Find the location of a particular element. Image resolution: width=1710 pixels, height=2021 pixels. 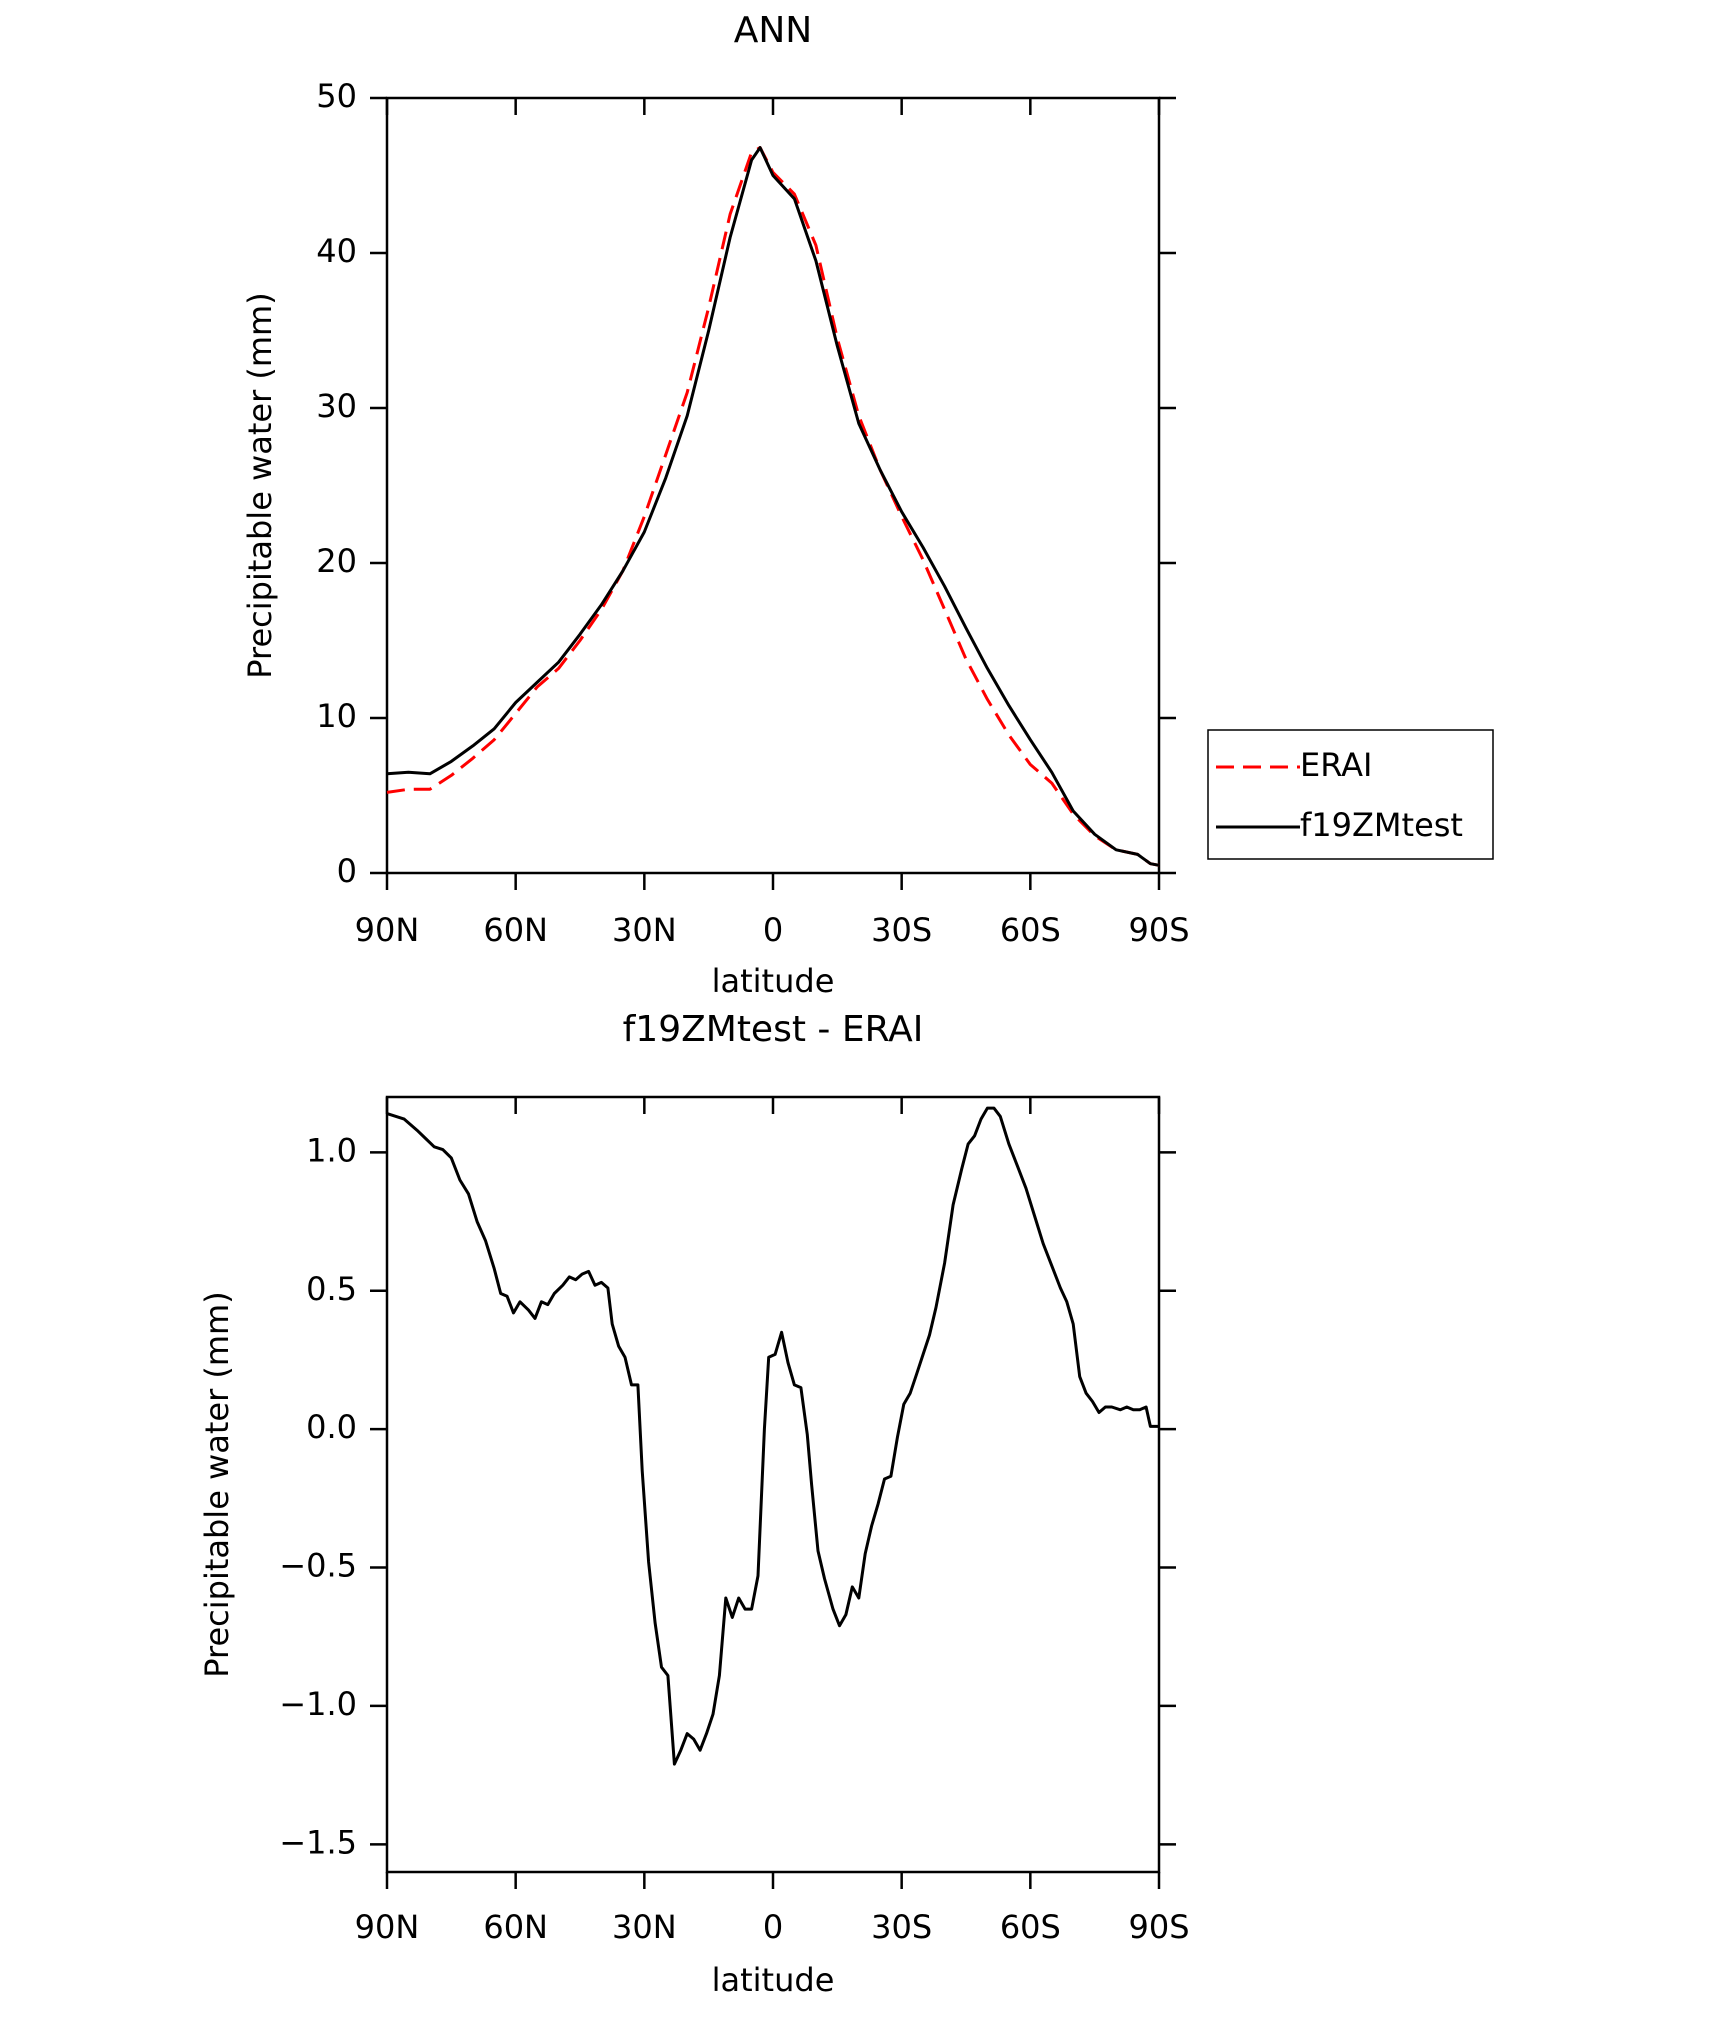

y-tick-label: −1.5 is located at coordinates (318, 1842).